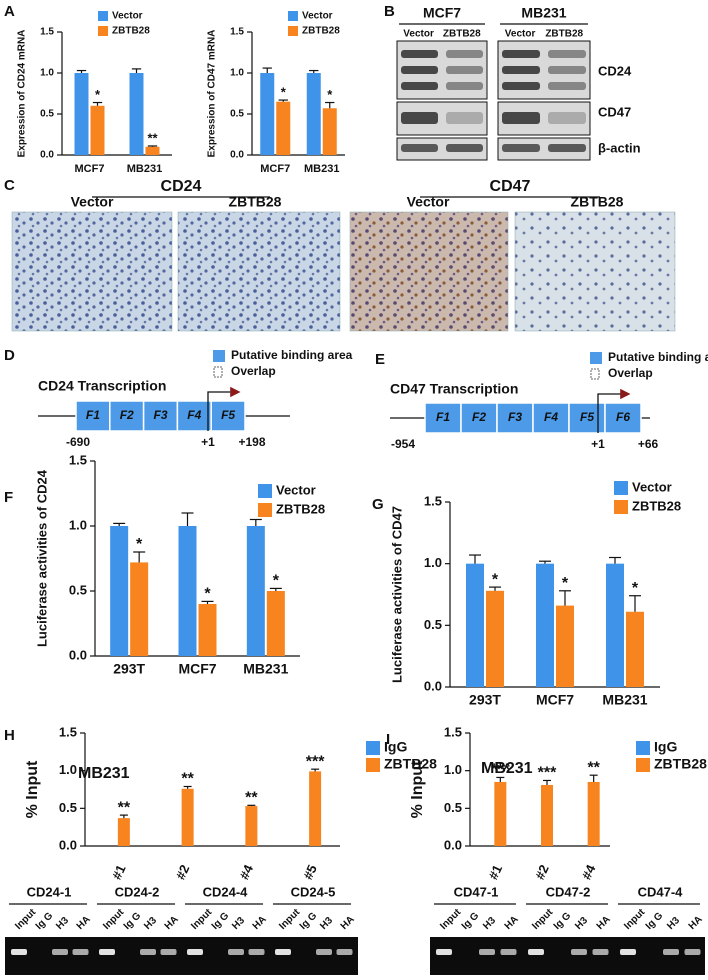 Image resolution: width=708 pixels, height=980 pixels. Describe the element at coordinates (551, 417) in the screenshot. I see `fragment-label: F4` at that location.